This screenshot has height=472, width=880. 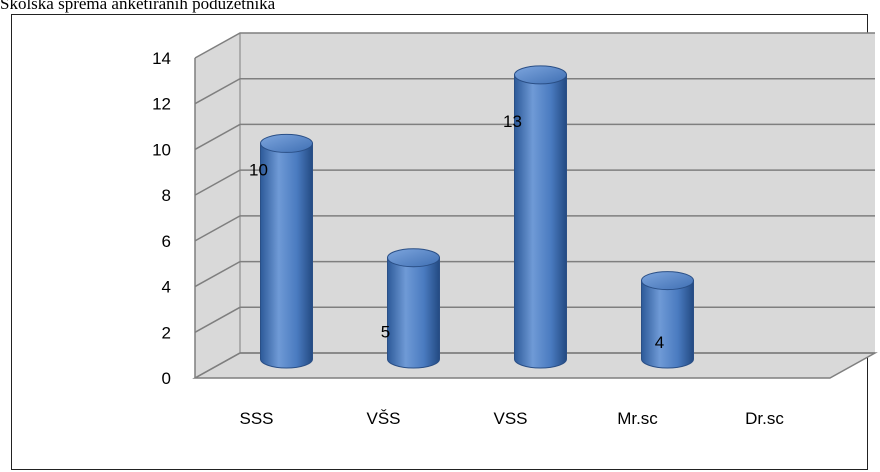 What do you see at coordinates (166, 332) in the screenshot?
I see `y-tick-label: 2` at bounding box center [166, 332].